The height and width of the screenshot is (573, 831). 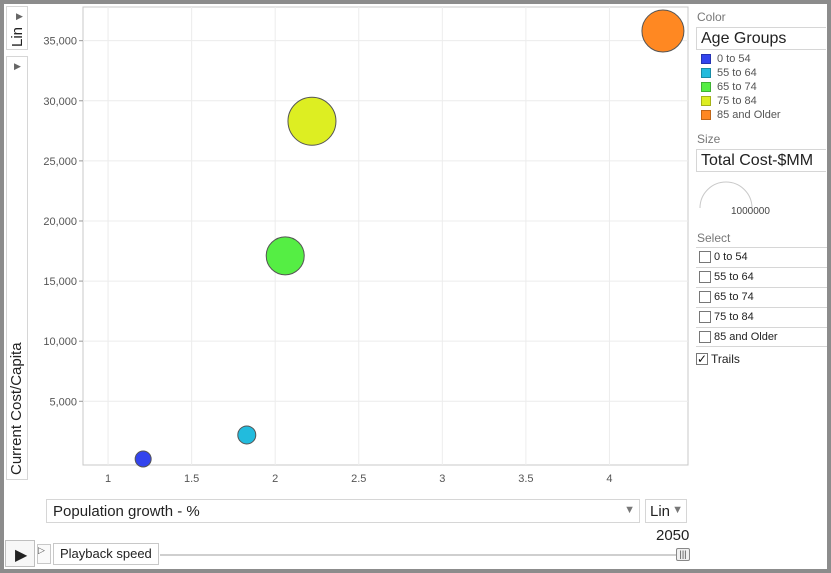 What do you see at coordinates (734, 59) in the screenshot?
I see `legend-label: 0 to 54` at bounding box center [734, 59].